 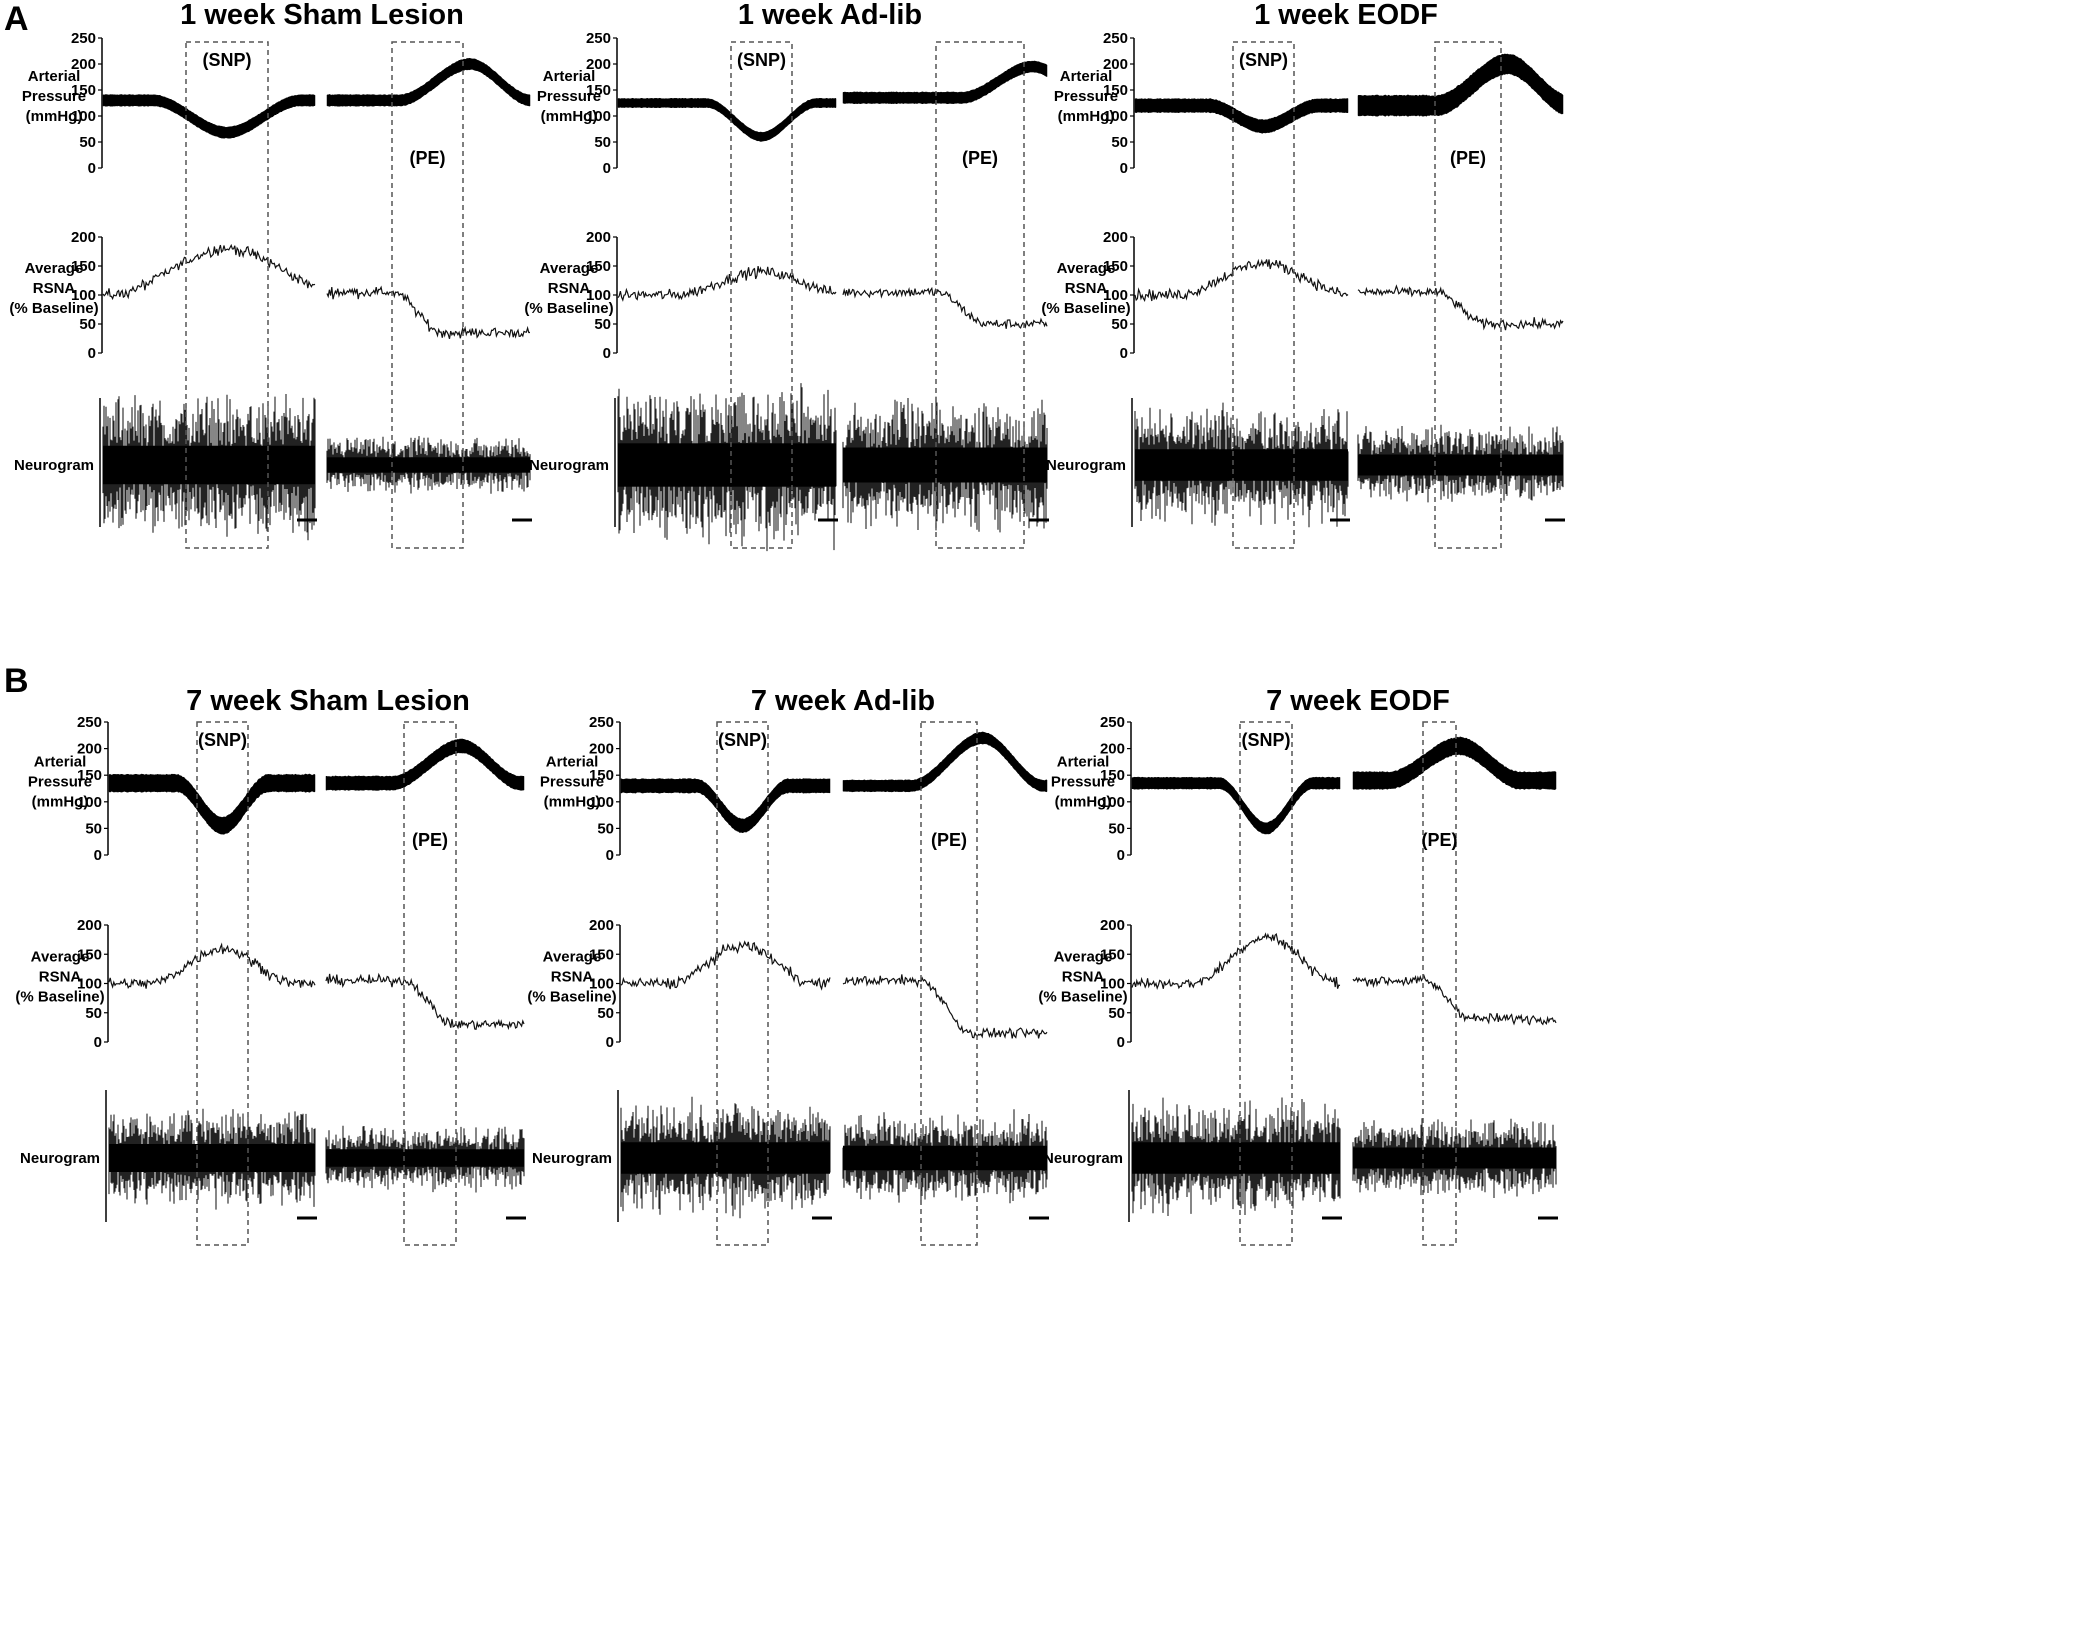 What do you see at coordinates (1358, 701) in the screenshot?
I see `panel-title: 7 week EODF` at bounding box center [1358, 701].